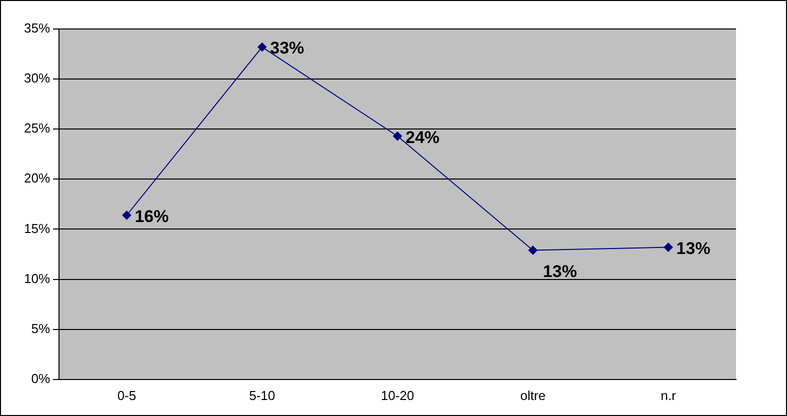 This screenshot has width=787, height=416. What do you see at coordinates (151, 216) in the screenshot?
I see `data-label: 16%` at bounding box center [151, 216].